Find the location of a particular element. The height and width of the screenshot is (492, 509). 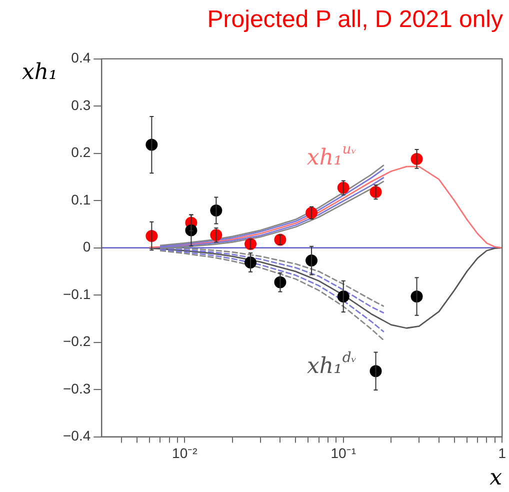

y-tick-label: 0.4 is located at coordinates (81, 58).